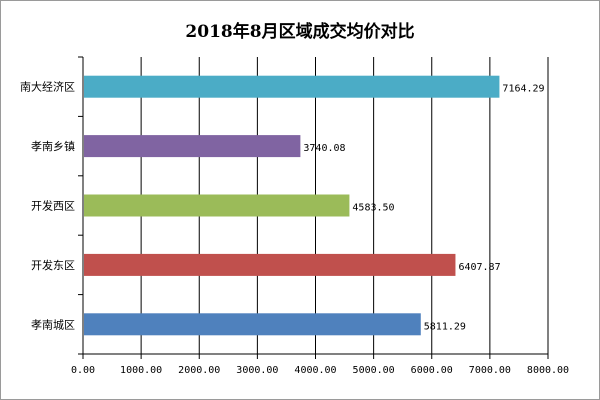 The height and width of the screenshot is (400, 600). What do you see at coordinates (523, 89) in the screenshot?
I see `data-label: 7164.29` at bounding box center [523, 89].